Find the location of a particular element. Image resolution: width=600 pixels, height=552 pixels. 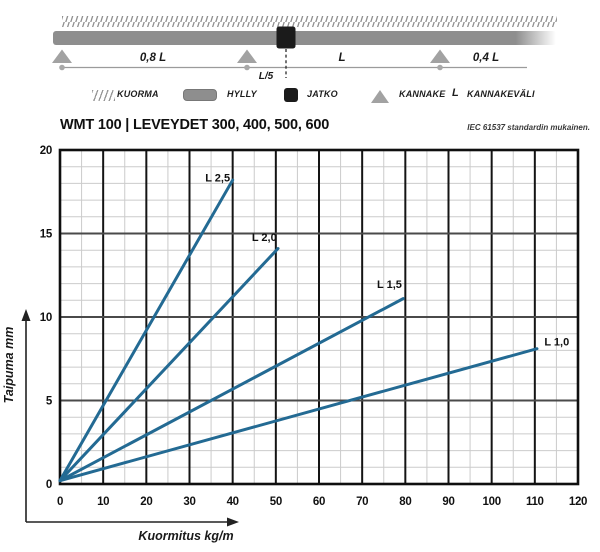

schematic-legend: KUORMA HYLLY JATKO KANNAKE L KANNAKEVÄLI is located at coordinates (300, 95).